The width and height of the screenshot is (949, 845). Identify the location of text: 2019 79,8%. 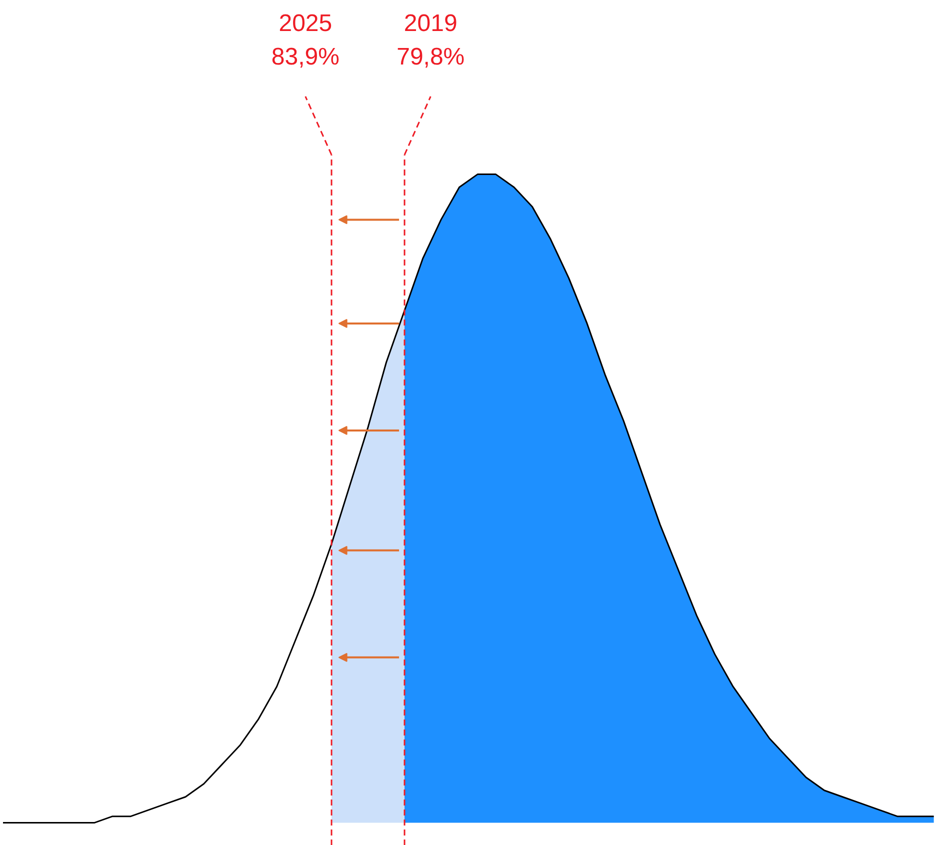
(430, 40).